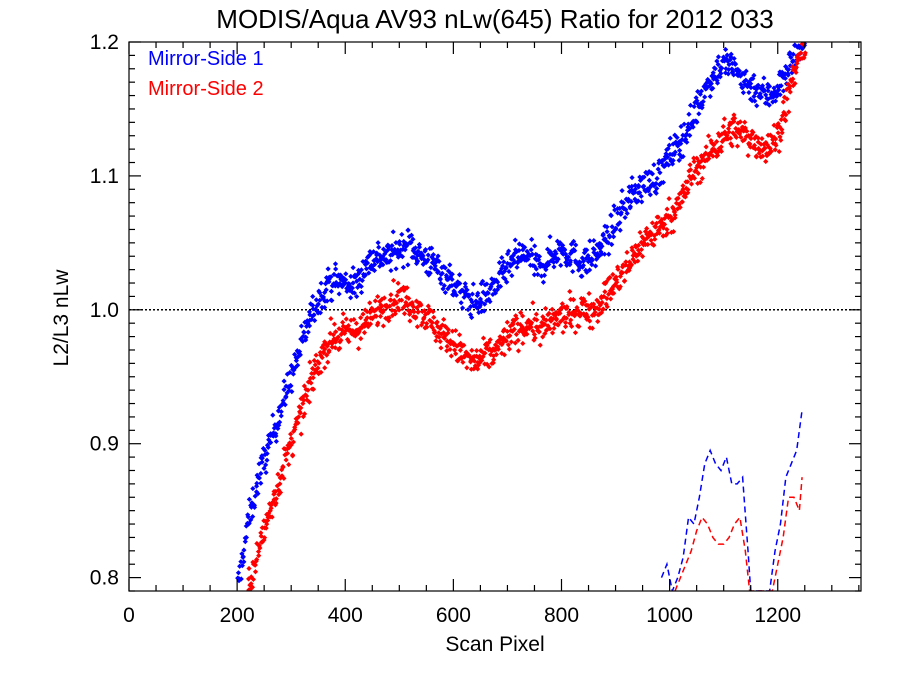 This screenshot has width=900, height=675. Describe the element at coordinates (61, 318) in the screenshot. I see `y-axis-title: L2/L3 nLw` at that location.